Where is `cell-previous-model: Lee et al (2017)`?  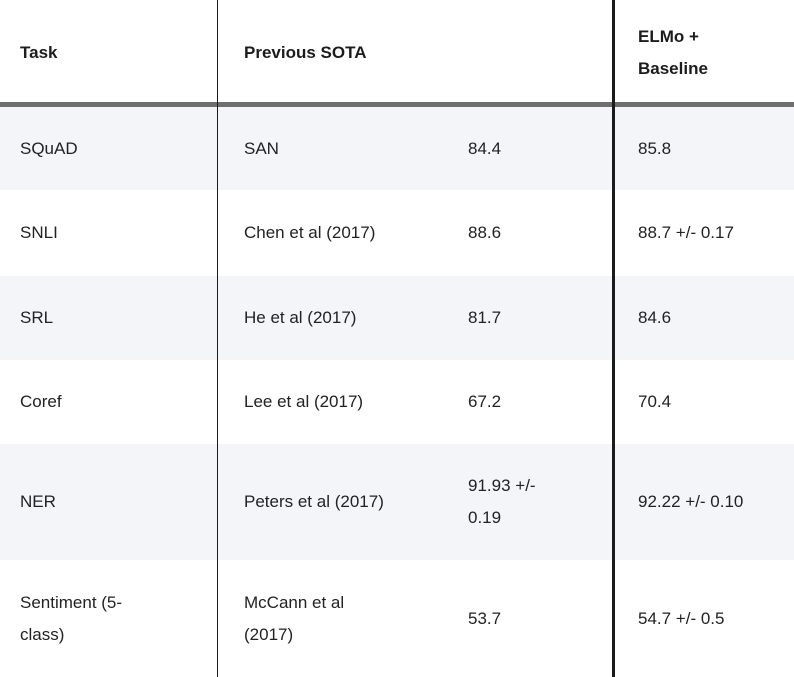
cell-previous-model: Lee et al (2017) is located at coordinates (304, 401).